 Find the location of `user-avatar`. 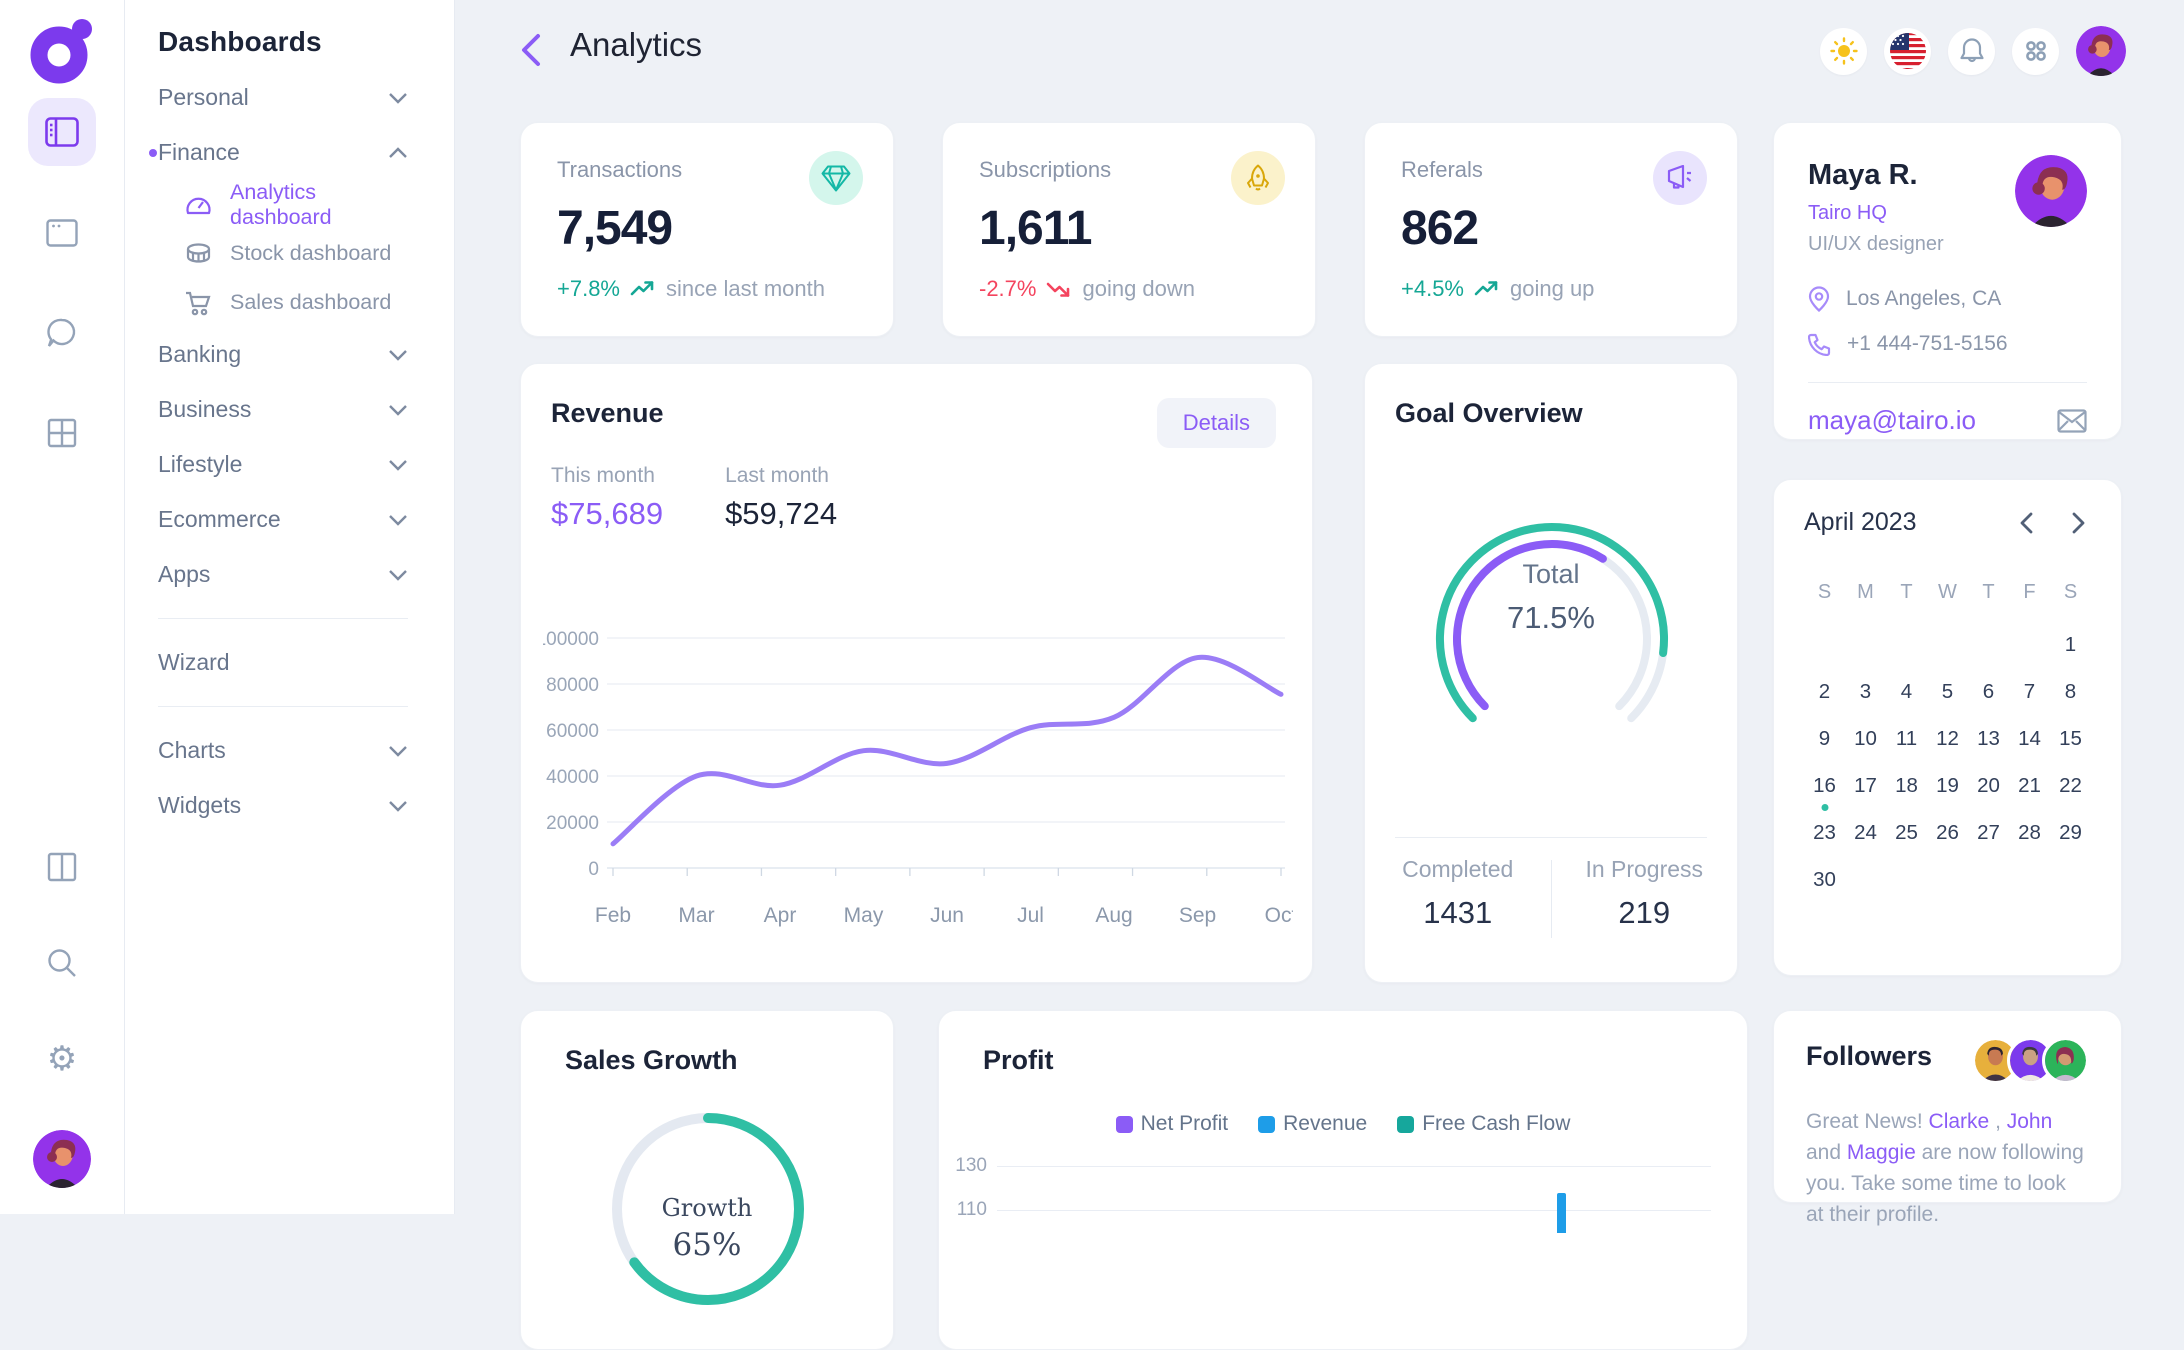

user-avatar is located at coordinates (2101, 51).